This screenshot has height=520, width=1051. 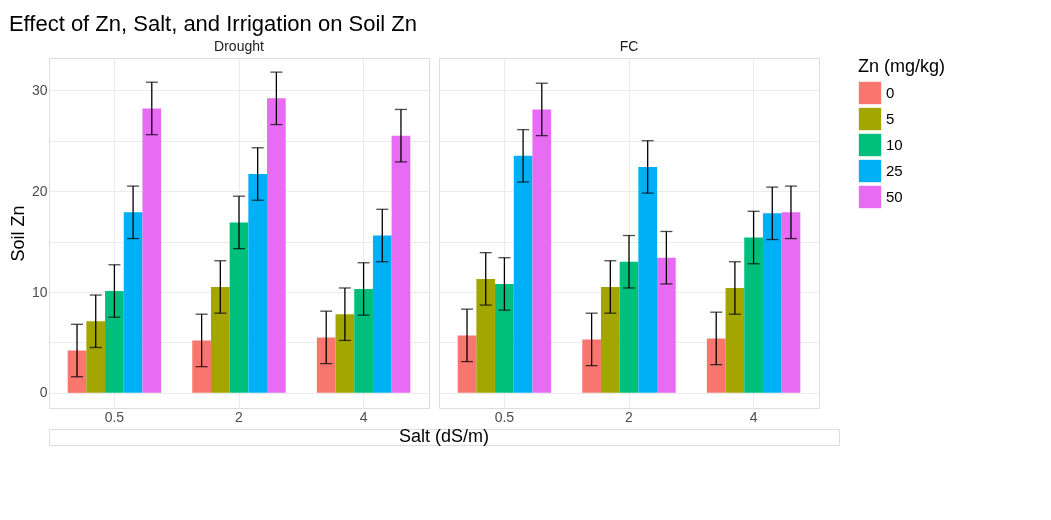 I want to click on y-tick-label: 10, so click(x=39, y=291).